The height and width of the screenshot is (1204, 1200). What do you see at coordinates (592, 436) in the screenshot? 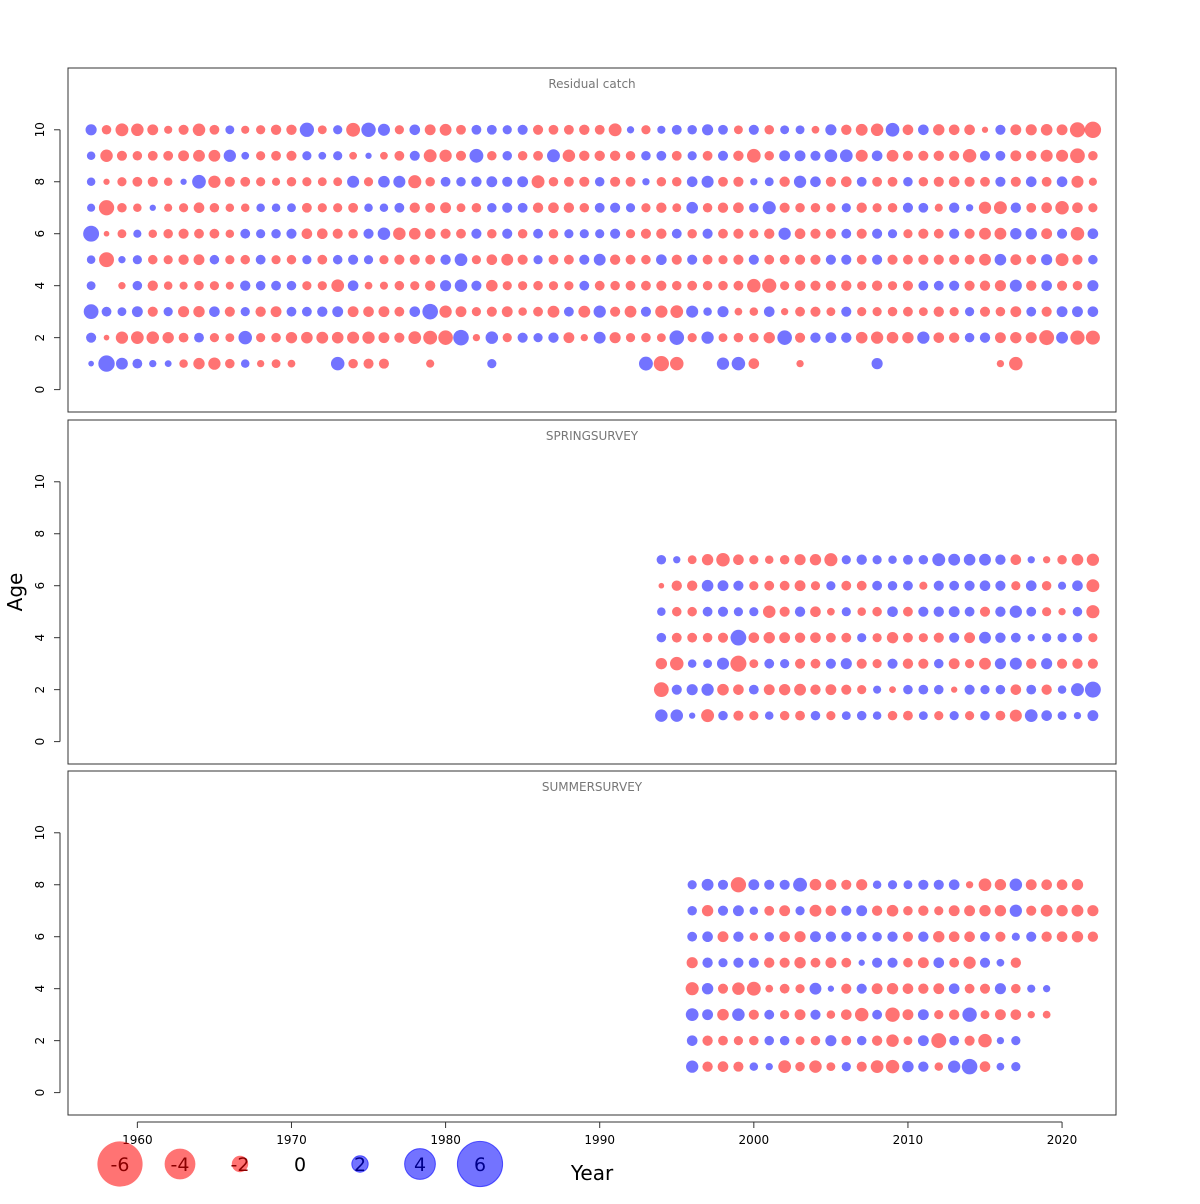
I see `panel-title-2: SPRINGSURVEY` at bounding box center [592, 436].